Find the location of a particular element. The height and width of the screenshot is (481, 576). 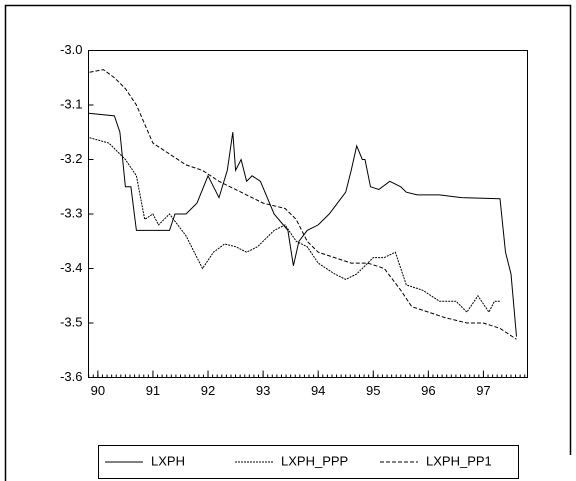

y-tick-label: -3.4 is located at coordinates (71, 267).